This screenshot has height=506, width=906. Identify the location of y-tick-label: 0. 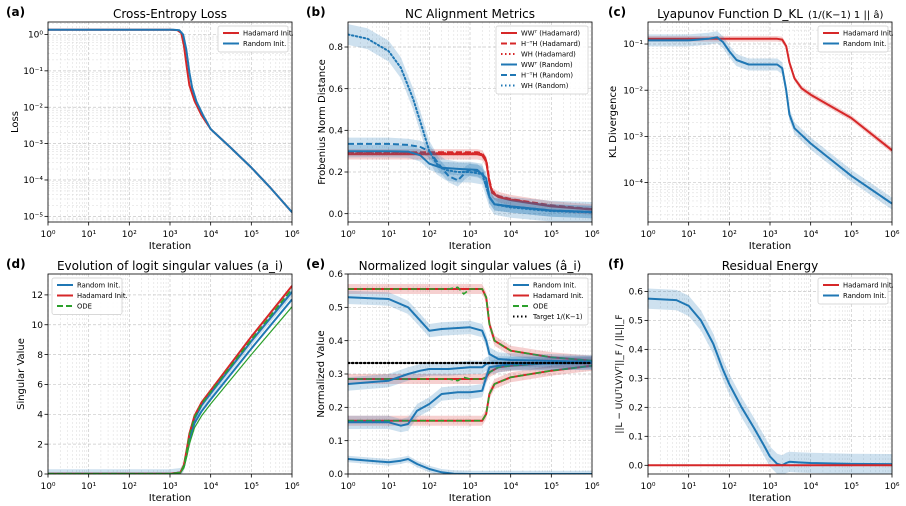
(40, 475).